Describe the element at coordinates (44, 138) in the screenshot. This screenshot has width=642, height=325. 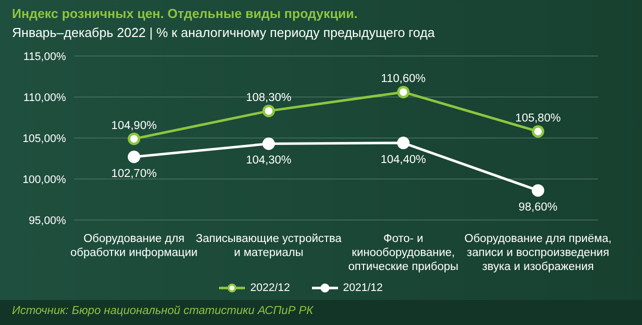
I see `y-tick-label: 105,00%` at that location.